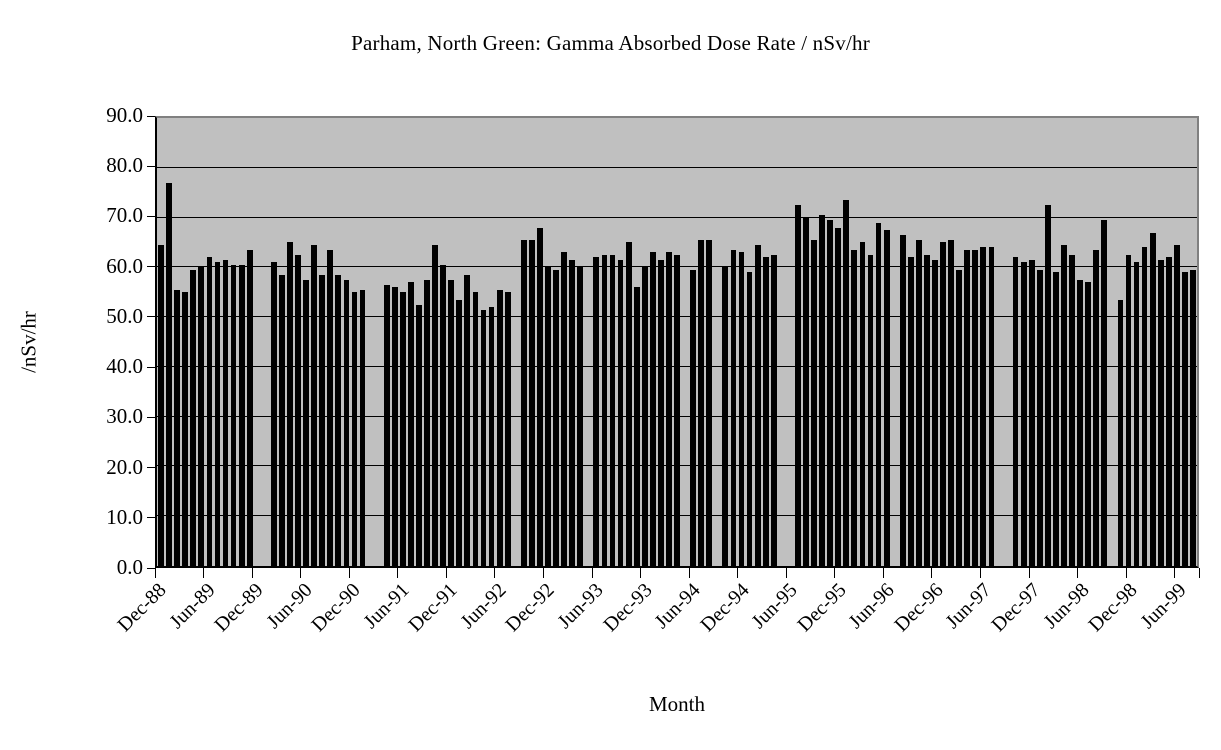 This screenshot has width=1221, height=750. What do you see at coordinates (289, 606) in the screenshot?
I see `x-tick-label: Jun-90` at bounding box center [289, 606].